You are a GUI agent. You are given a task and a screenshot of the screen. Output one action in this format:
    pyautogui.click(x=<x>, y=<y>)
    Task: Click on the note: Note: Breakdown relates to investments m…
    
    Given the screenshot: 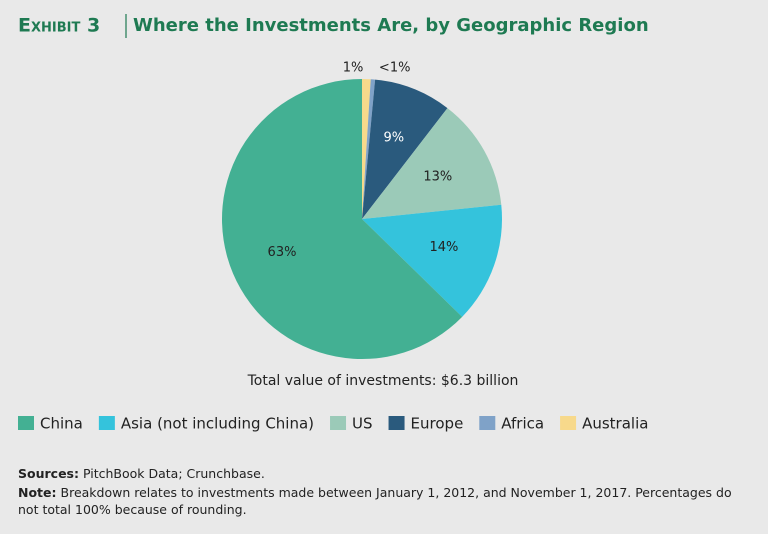 What is the action you would take?
    pyautogui.click(x=378, y=501)
    